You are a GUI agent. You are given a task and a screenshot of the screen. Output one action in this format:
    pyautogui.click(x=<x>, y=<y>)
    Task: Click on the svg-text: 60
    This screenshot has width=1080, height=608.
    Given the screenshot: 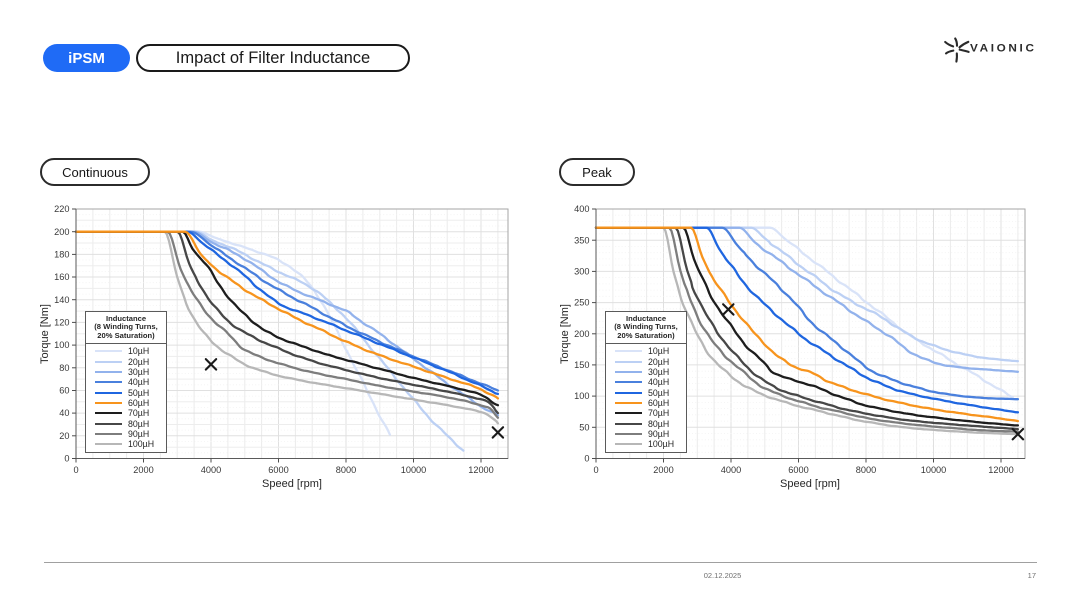 What is the action you would take?
    pyautogui.click(x=64, y=391)
    